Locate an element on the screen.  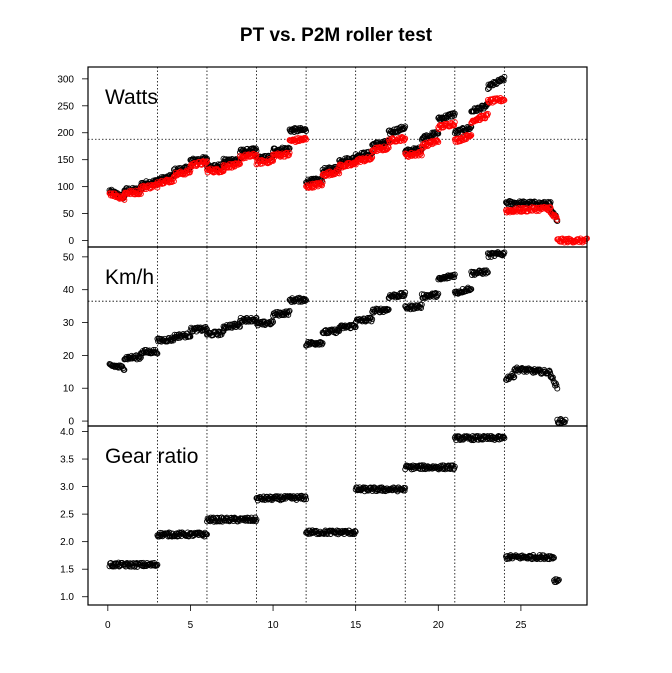
y-tick-label: 300 is located at coordinates (65, 79).